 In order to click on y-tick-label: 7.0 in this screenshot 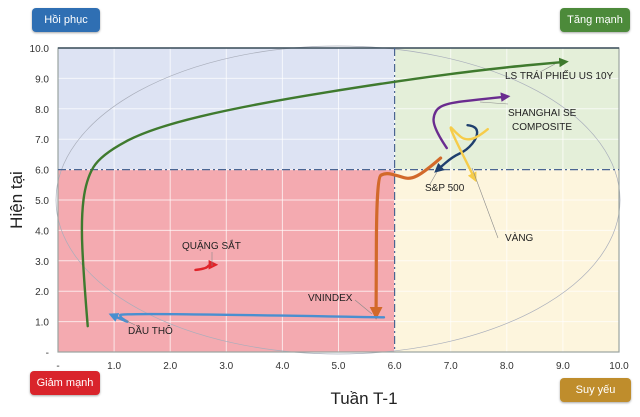, I will do `click(42, 140)`.